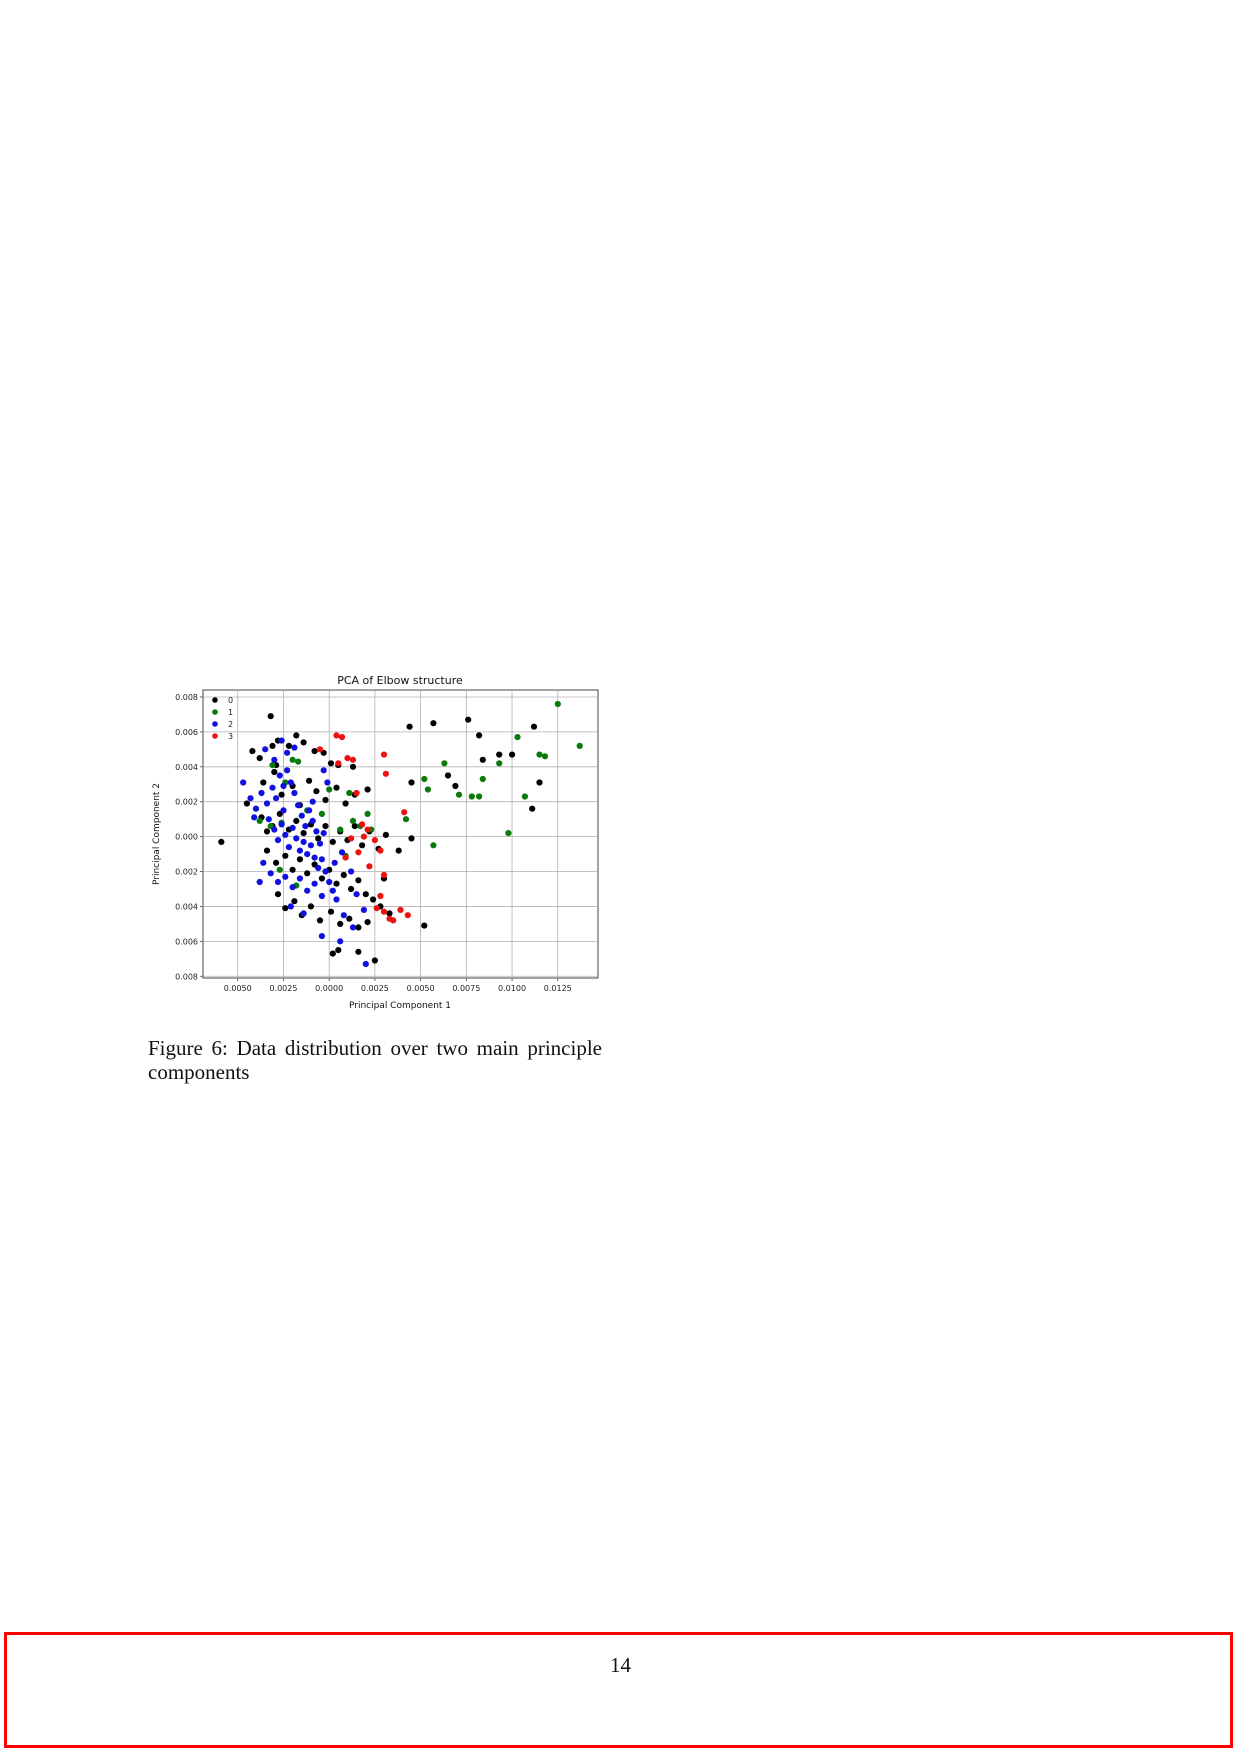 The width and height of the screenshot is (1241, 1754). I want to click on x-tick-label: 0.0125, so click(558, 988).